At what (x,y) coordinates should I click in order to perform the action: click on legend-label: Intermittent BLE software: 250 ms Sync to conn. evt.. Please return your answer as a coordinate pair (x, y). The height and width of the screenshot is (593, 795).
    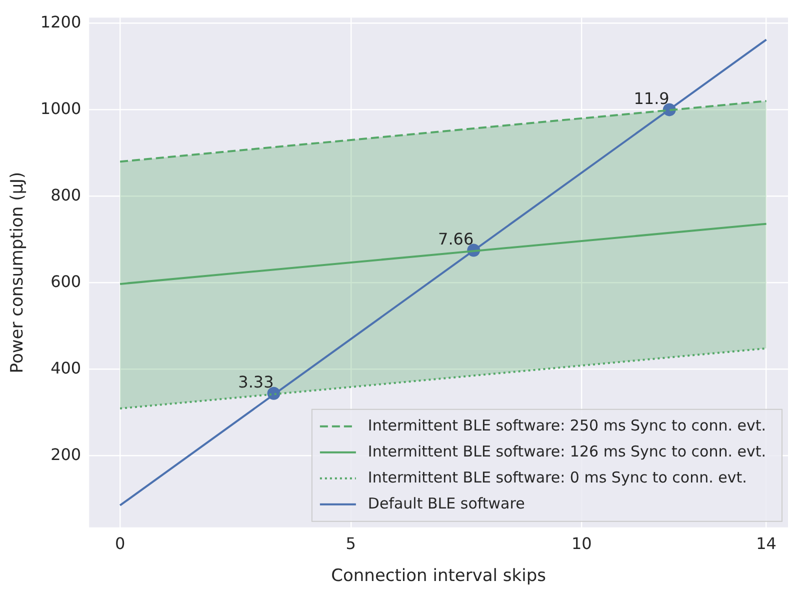
    Looking at the image, I should click on (567, 425).